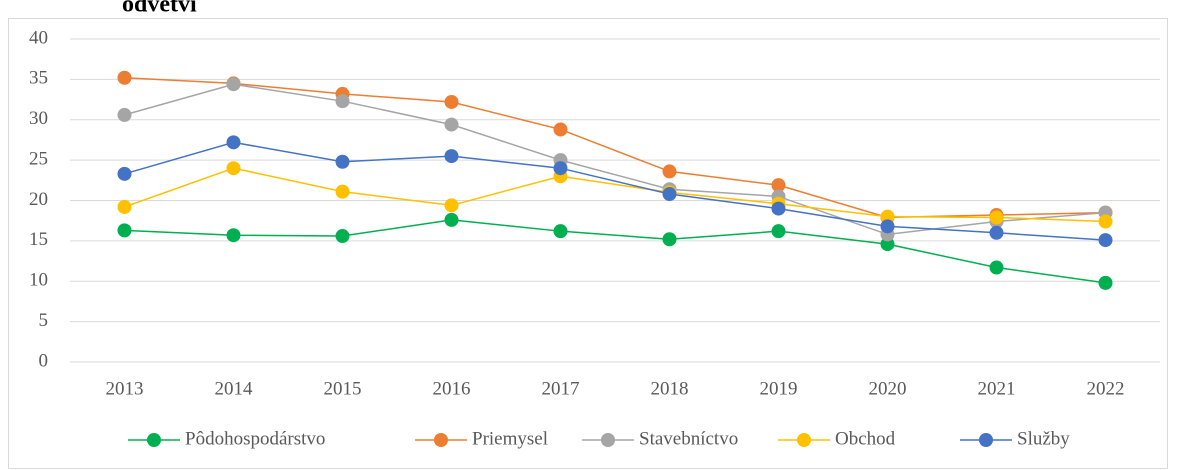  What do you see at coordinates (561, 388) in the screenshot?
I see `x-tick-label: 2017` at bounding box center [561, 388].